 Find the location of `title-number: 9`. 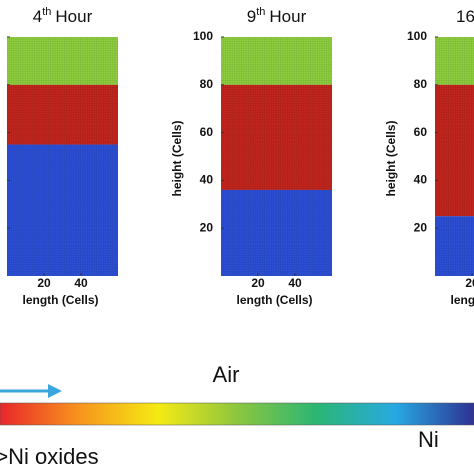

title-number: 9 is located at coordinates (251, 16).